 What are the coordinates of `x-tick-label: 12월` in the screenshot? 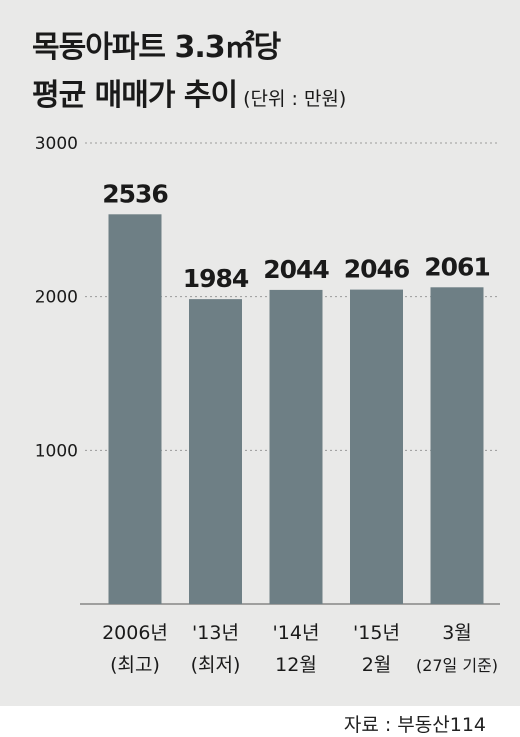 It's located at (296, 665).